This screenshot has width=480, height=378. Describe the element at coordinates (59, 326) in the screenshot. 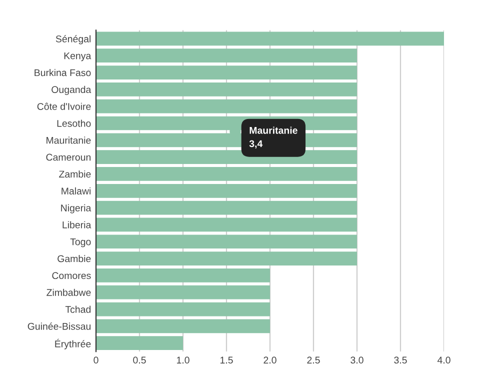

I see `y-tick-label: Guinée-Bissau` at that location.